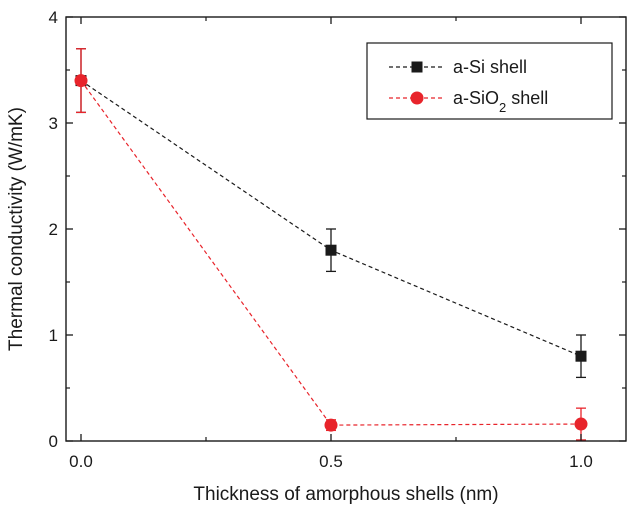 The height and width of the screenshot is (507, 630). I want to click on y-tick-label: 1, so click(53, 335).